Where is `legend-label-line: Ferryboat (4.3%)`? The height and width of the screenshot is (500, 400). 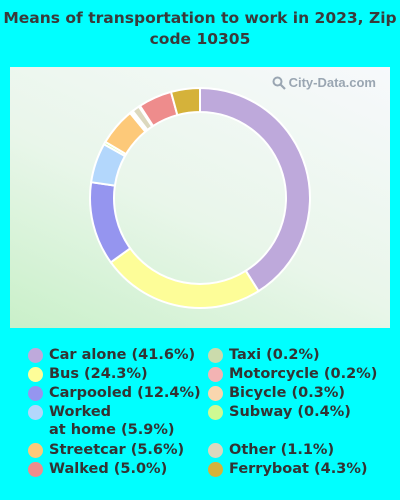 legend-label-line: Ferryboat (4.3%) is located at coordinates (298, 469).